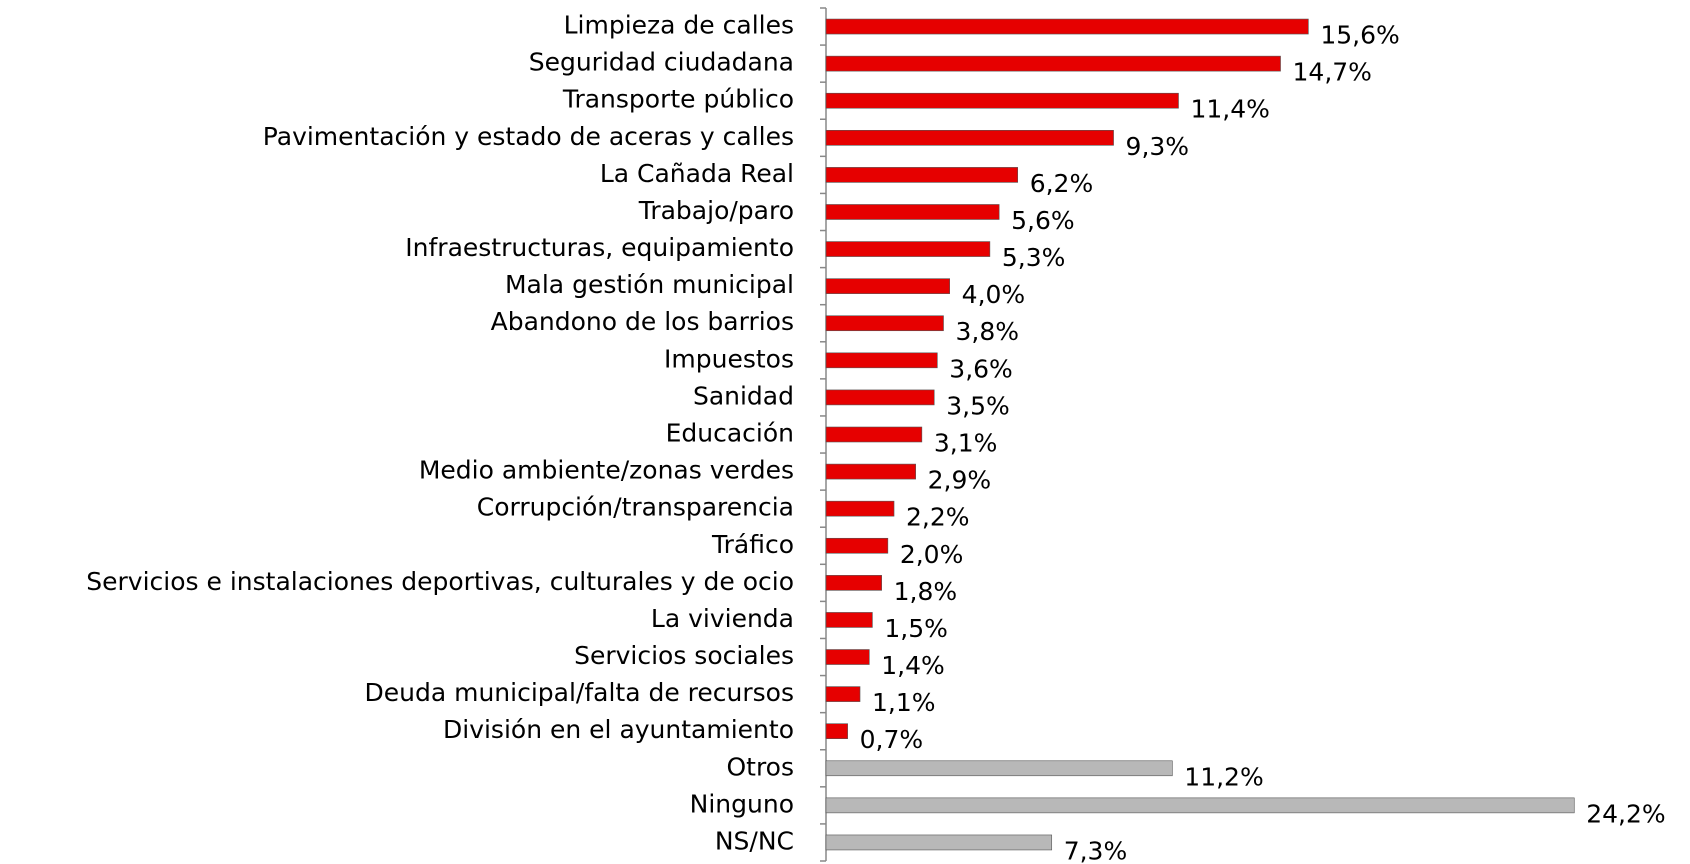 The image size is (1690, 864). I want to click on value-label: 4,0%, so click(994, 294).